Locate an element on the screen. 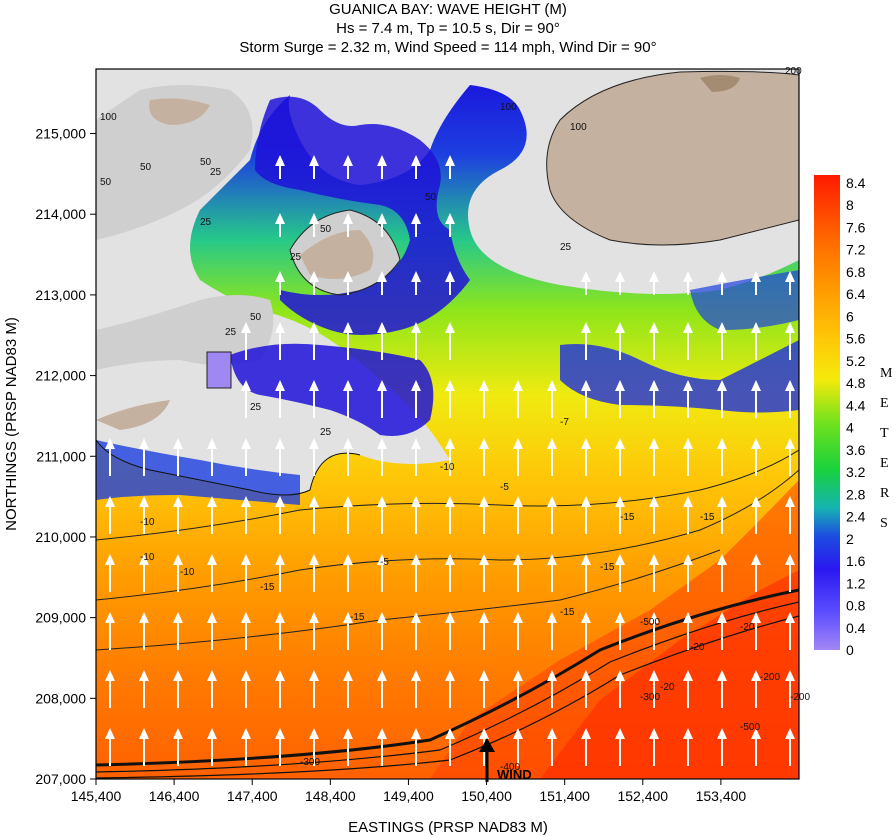  contour-label: 200 is located at coordinates (793, 71).